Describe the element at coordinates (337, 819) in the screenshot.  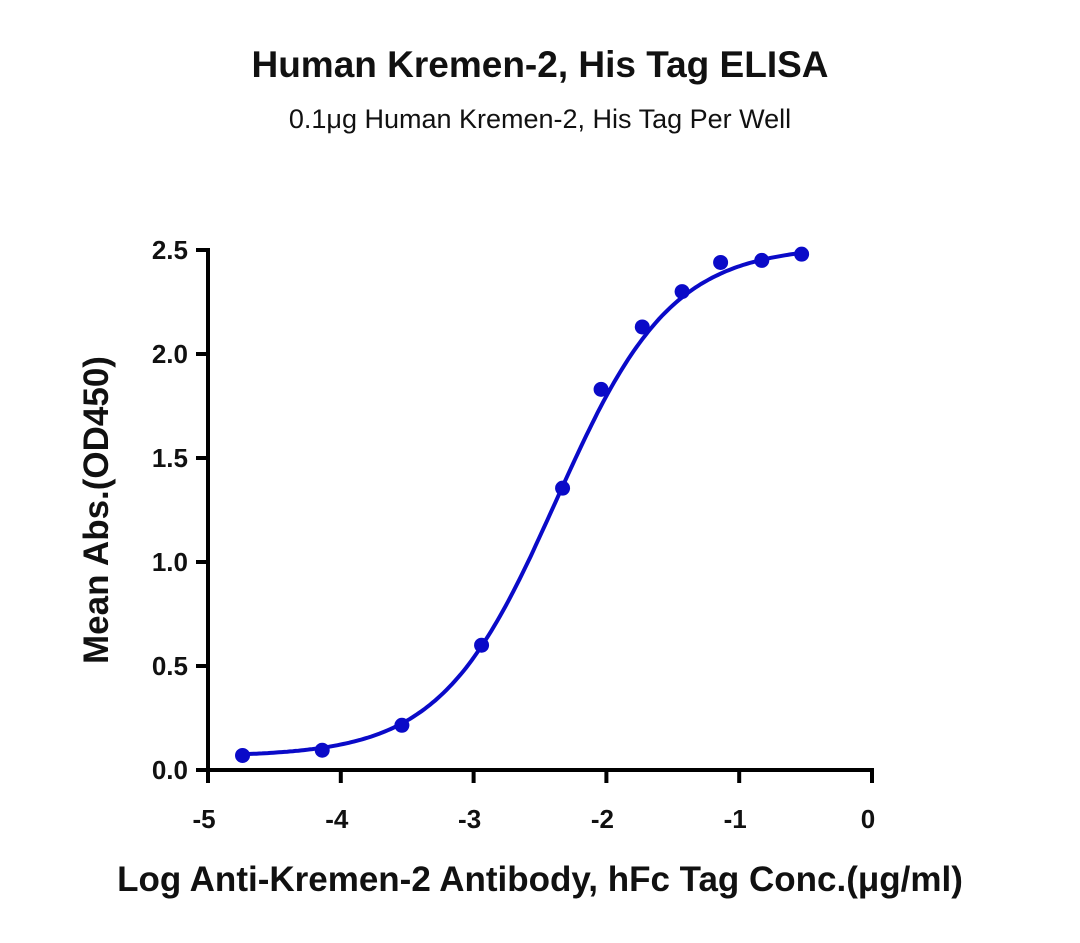
I see `x-tick-label: -4` at that location.